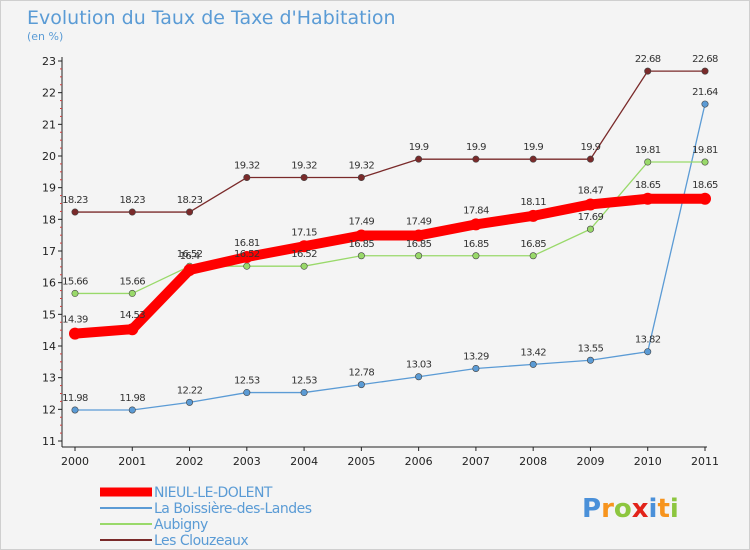 The width and height of the screenshot is (750, 550). Describe the element at coordinates (705, 461) in the screenshot. I see `x-tick-label: 2011` at that location.